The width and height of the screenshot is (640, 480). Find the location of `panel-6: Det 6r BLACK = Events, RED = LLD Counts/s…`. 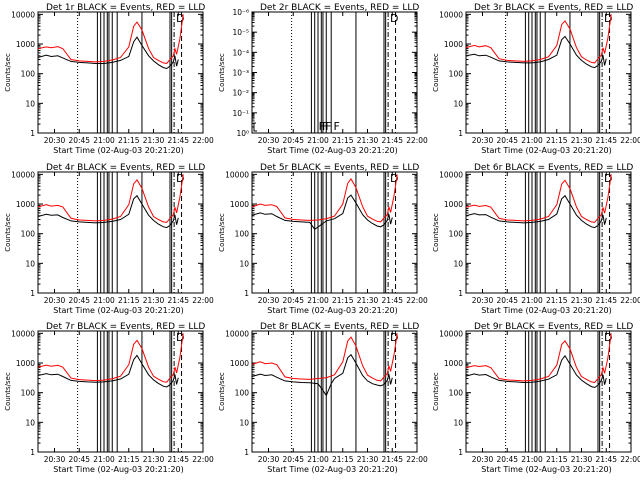

panel-6: Det 6r BLACK = Events, RED = LLD Counts/s… is located at coordinates (536, 239).